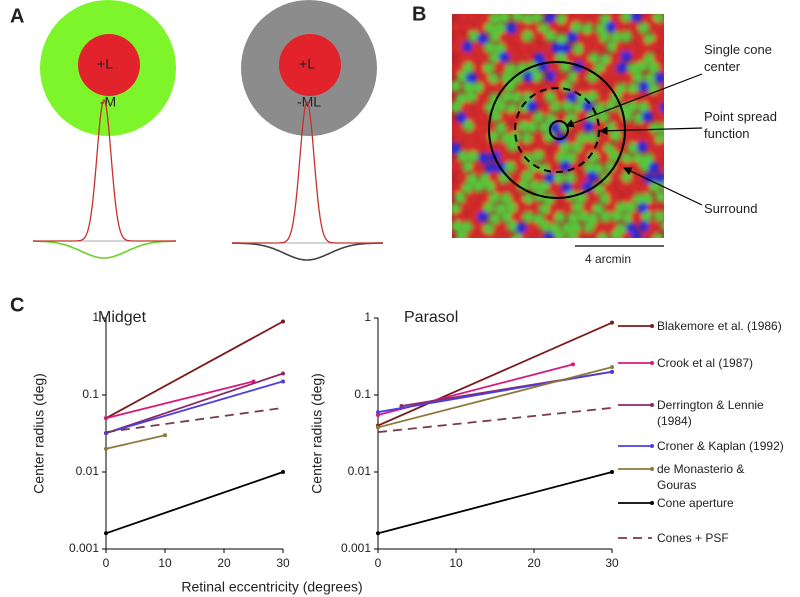 The height and width of the screenshot is (597, 800). What do you see at coordinates (740, 125) in the screenshot?
I see `annotation: Point spread function` at bounding box center [740, 125].